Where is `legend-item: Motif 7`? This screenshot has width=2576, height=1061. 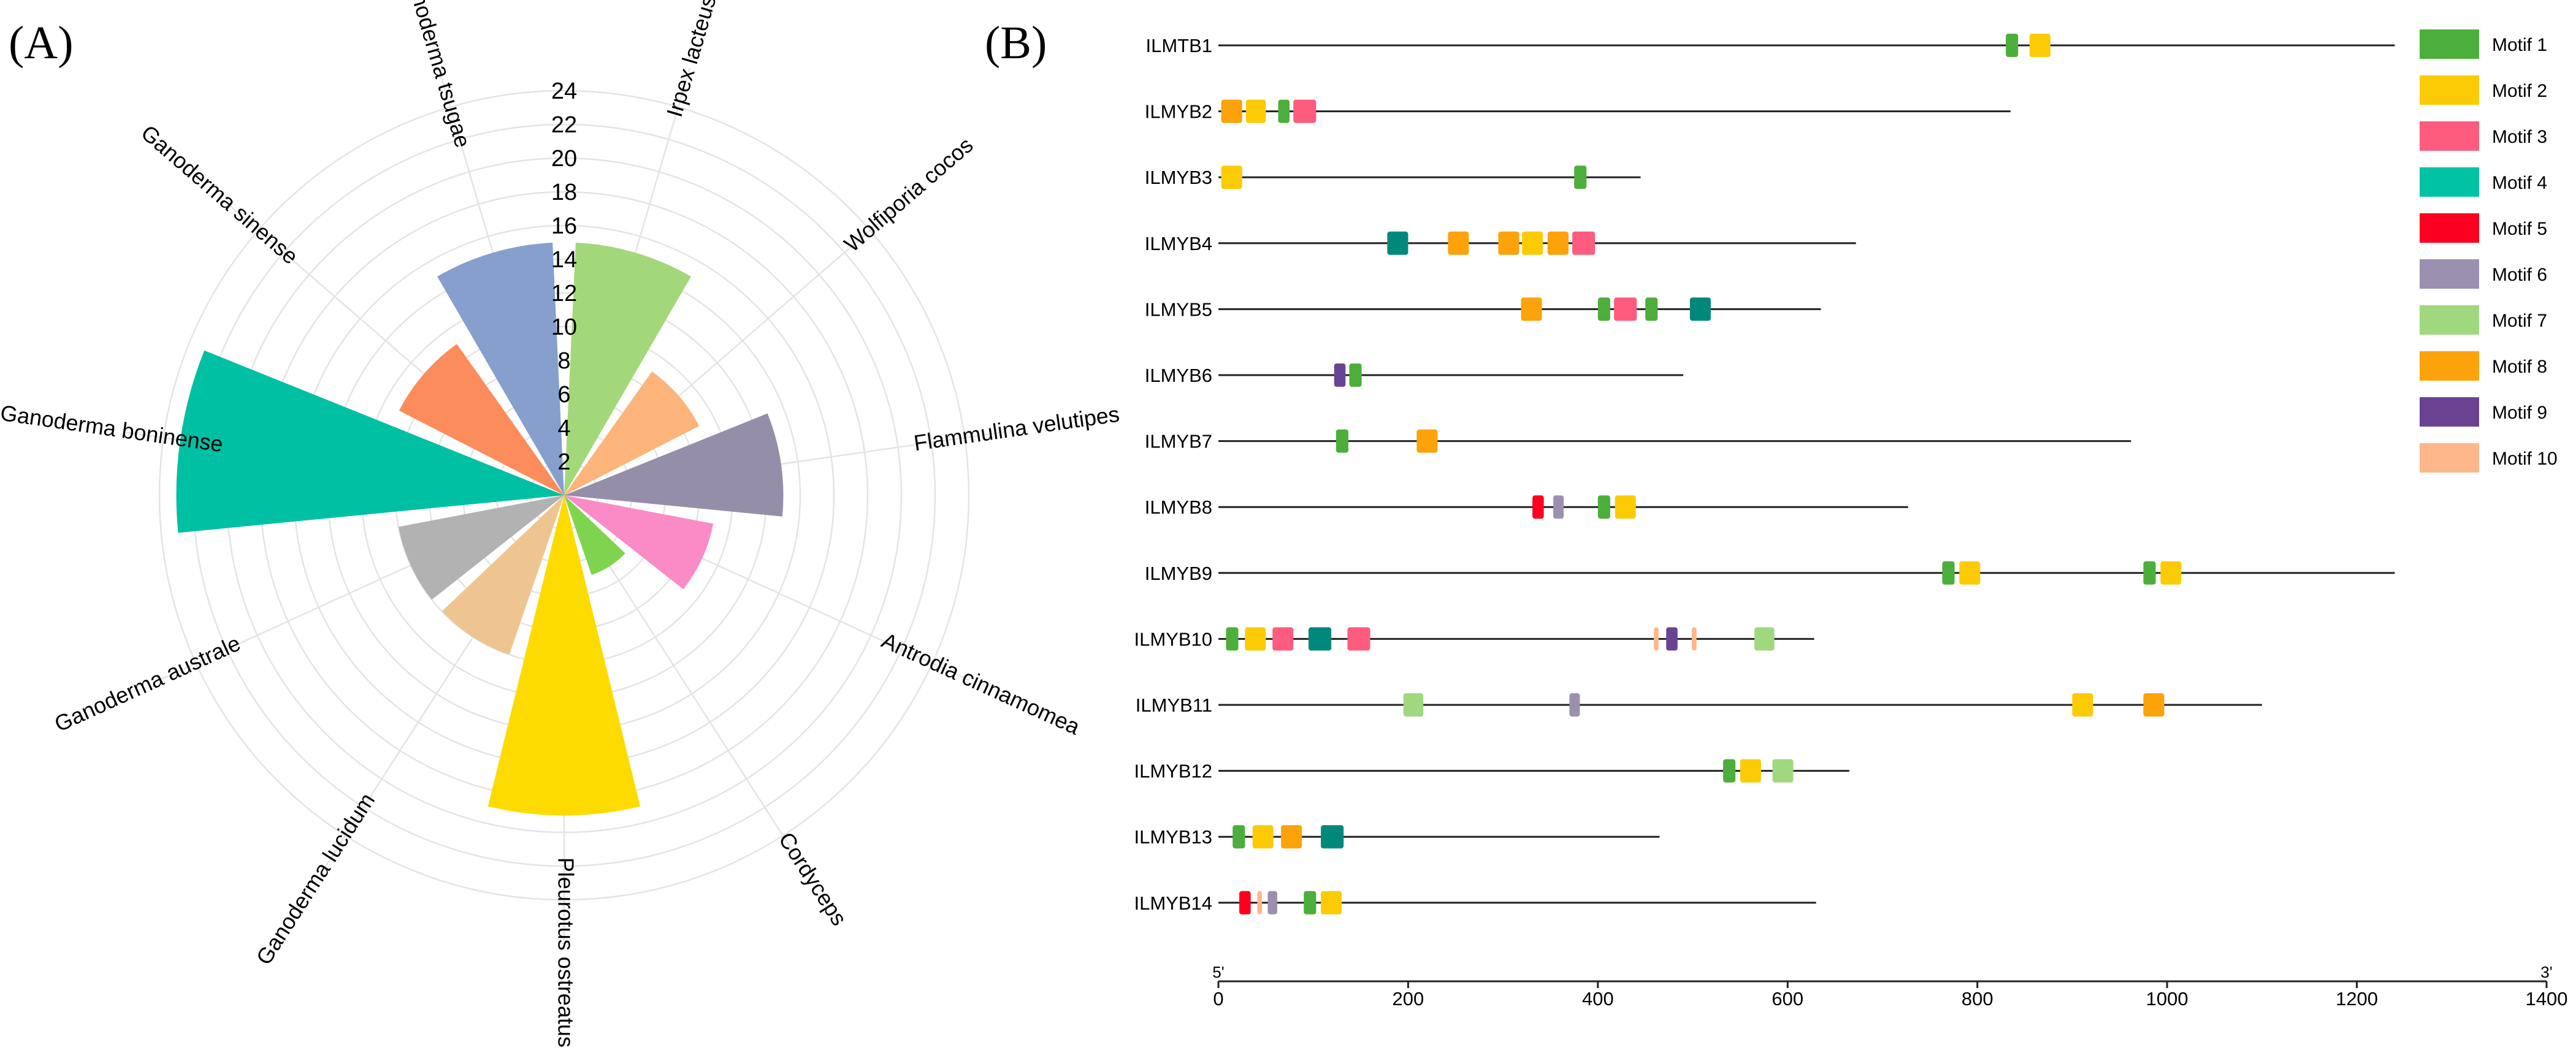 legend-item: Motif 7 is located at coordinates (2483, 320).